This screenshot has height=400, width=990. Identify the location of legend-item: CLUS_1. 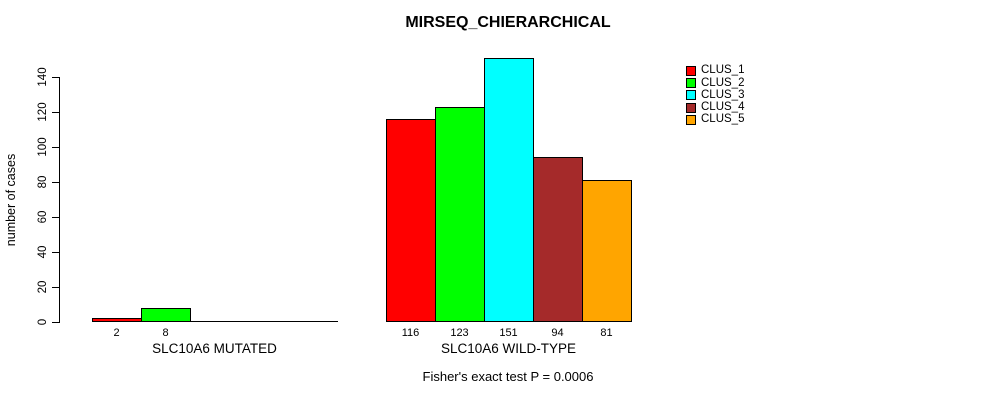
(715, 71).